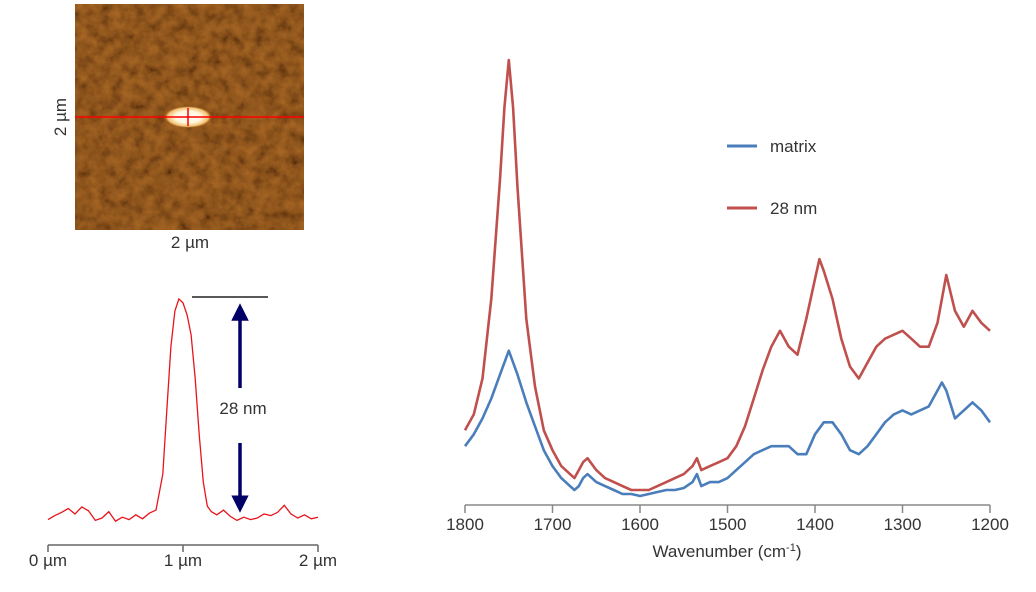 Image resolution: width=1036 pixels, height=592 pixels. What do you see at coordinates (728, 524) in the screenshot?
I see `spectrum-tick-label: 1500` at bounding box center [728, 524].